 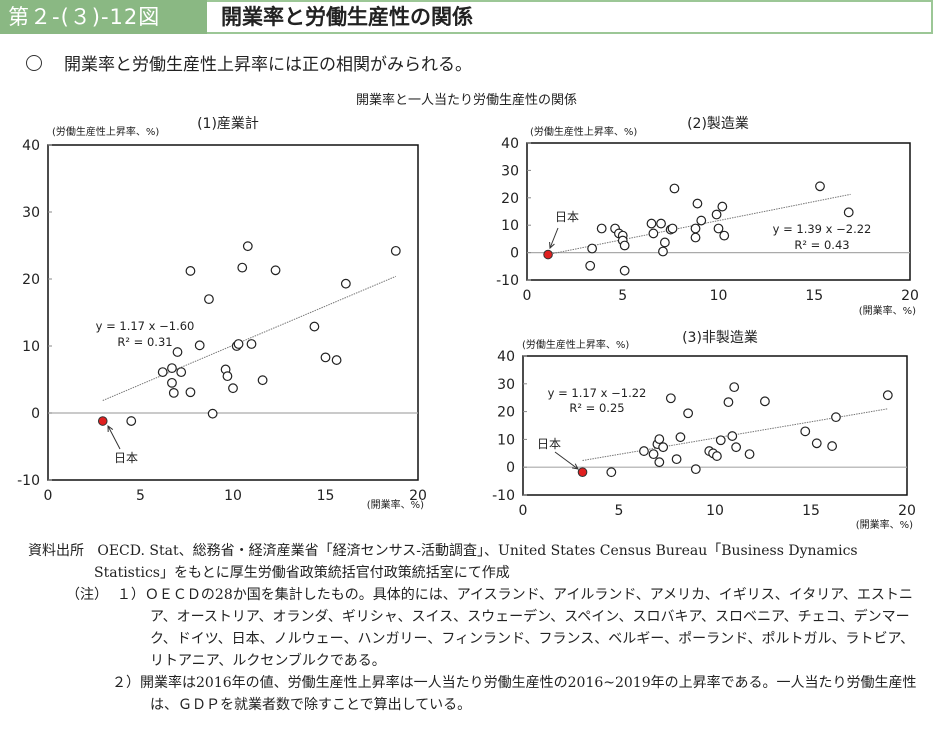 What do you see at coordinates (507, 281) in the screenshot?
I see `mfg-y-tick-label: -10` at bounding box center [507, 281].